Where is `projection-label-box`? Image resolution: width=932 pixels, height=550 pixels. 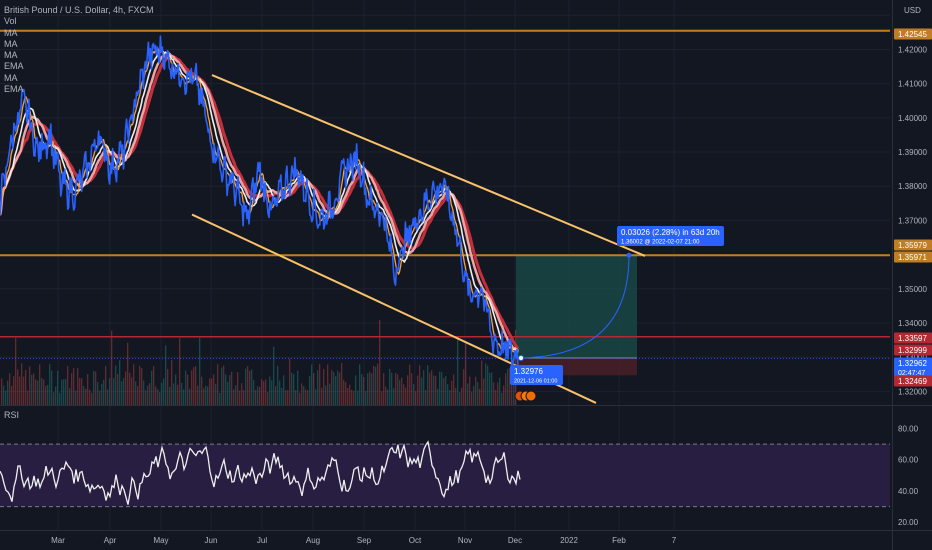
projection-label-box is located at coordinates (670, 236).